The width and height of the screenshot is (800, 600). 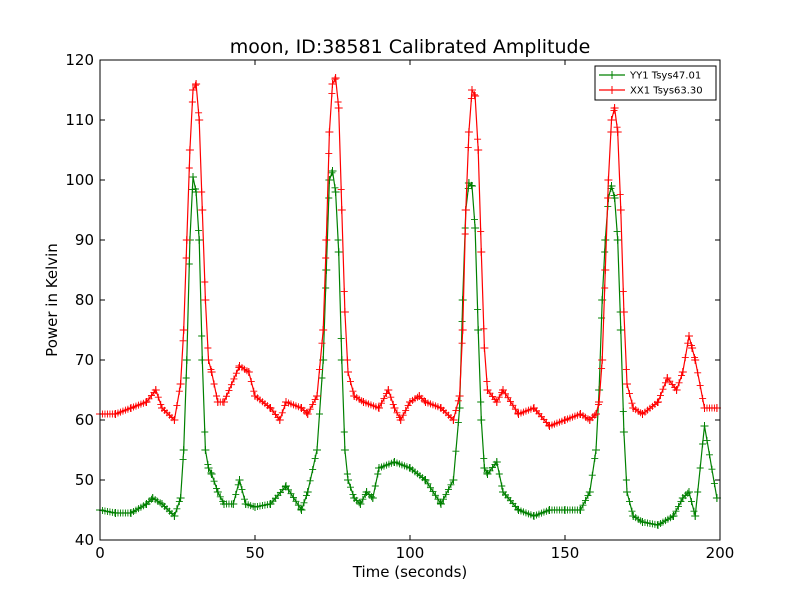 I want to click on x-tick-label: 100, so click(x=410, y=553).